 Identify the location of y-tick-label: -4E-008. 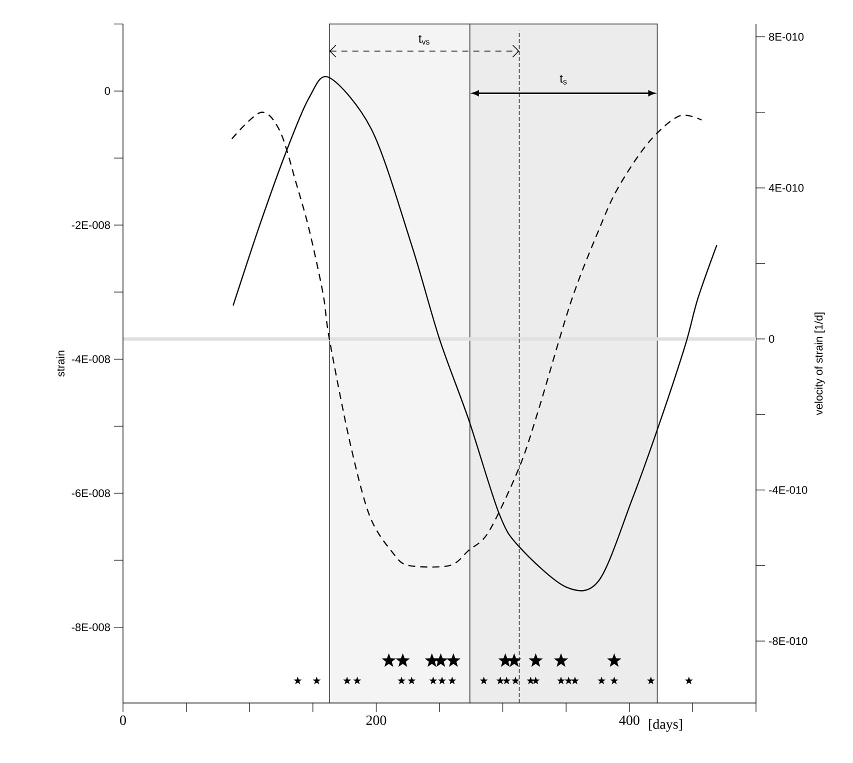
(91, 359).